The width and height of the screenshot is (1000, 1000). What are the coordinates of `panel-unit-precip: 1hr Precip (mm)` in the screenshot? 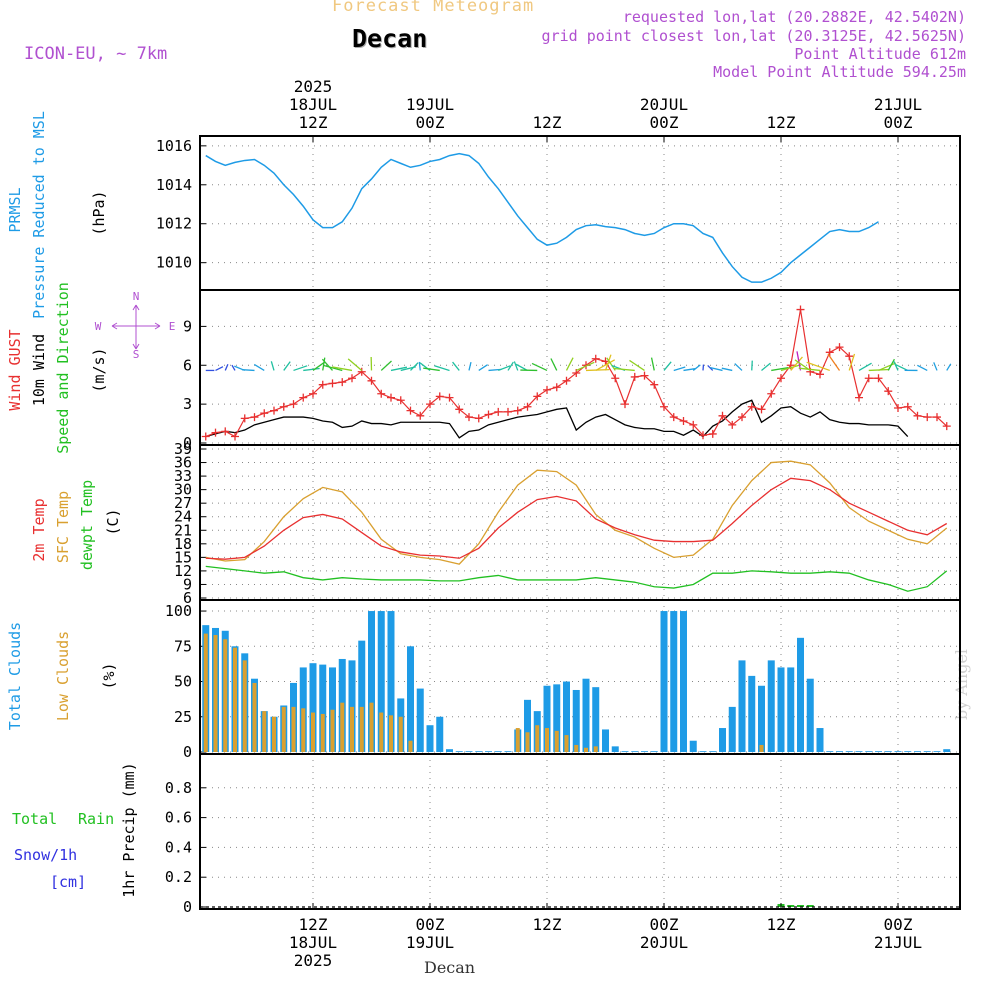 It's located at (129, 829).